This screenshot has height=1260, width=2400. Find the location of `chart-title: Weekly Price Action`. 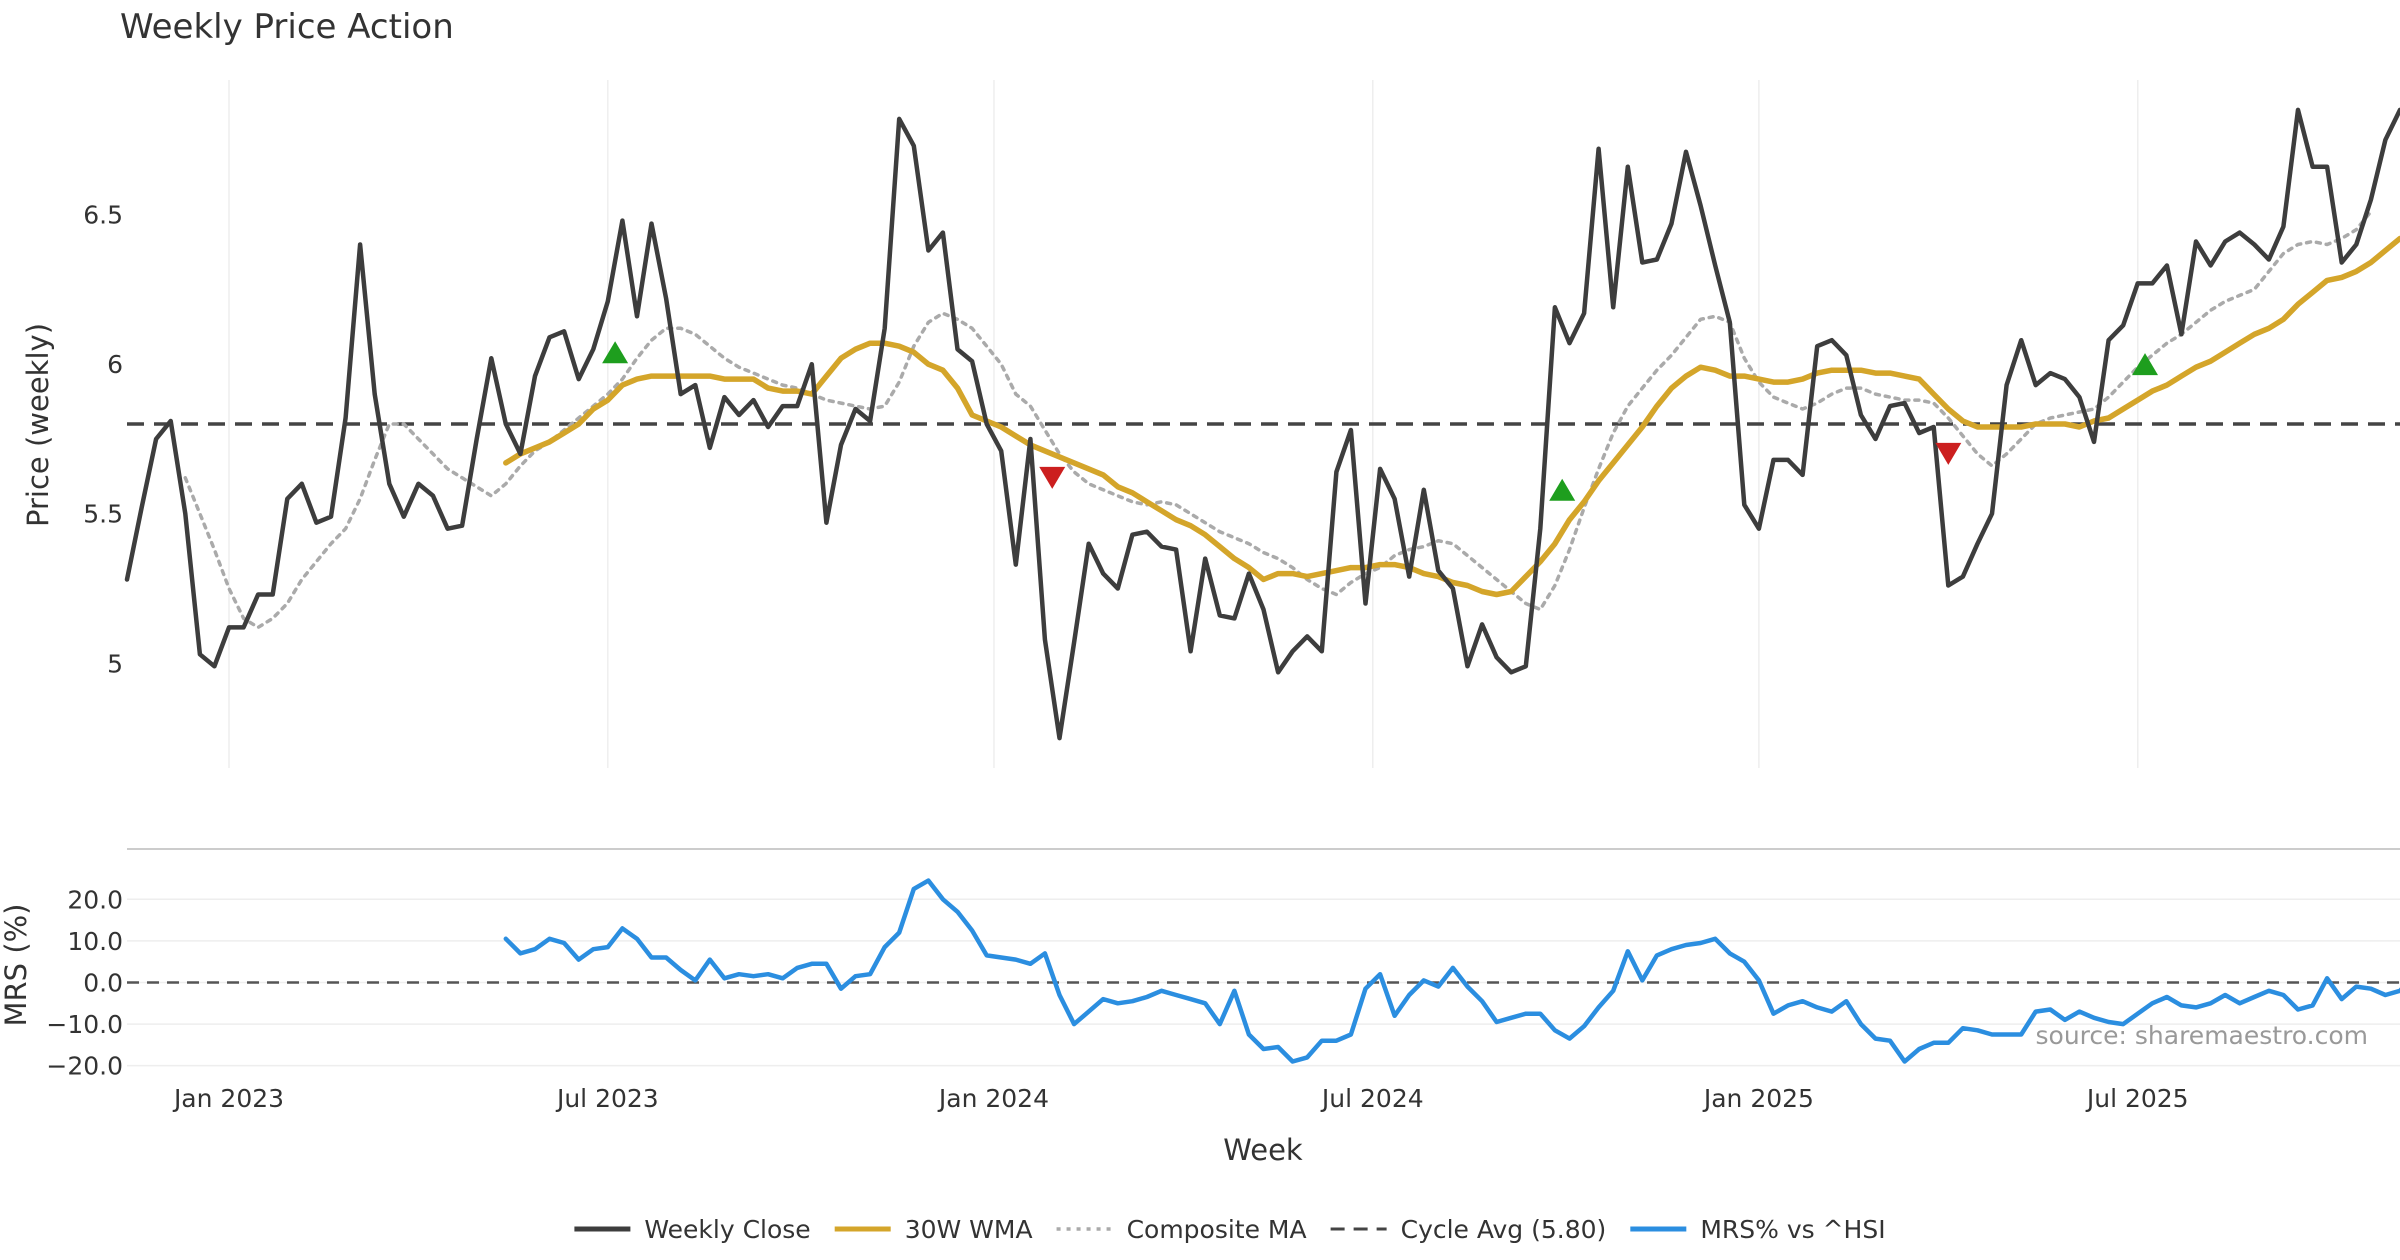

chart-title: Weekly Price Action is located at coordinates (287, 27).